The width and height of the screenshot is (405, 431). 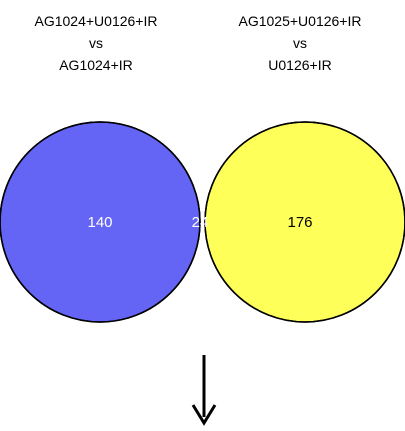 What do you see at coordinates (300, 43) in the screenshot?
I see `right-set-label-line-2: vs` at bounding box center [300, 43].